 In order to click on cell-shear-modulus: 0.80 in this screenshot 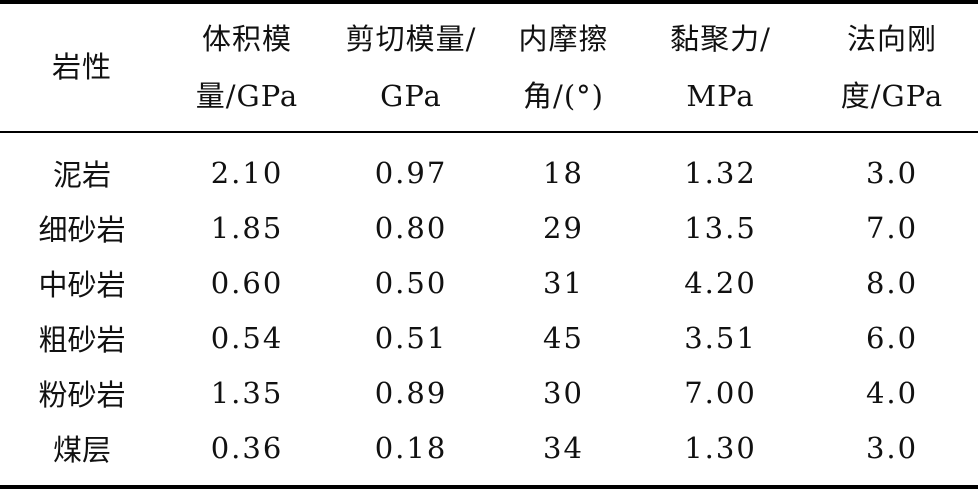, I will do `click(411, 227)`.